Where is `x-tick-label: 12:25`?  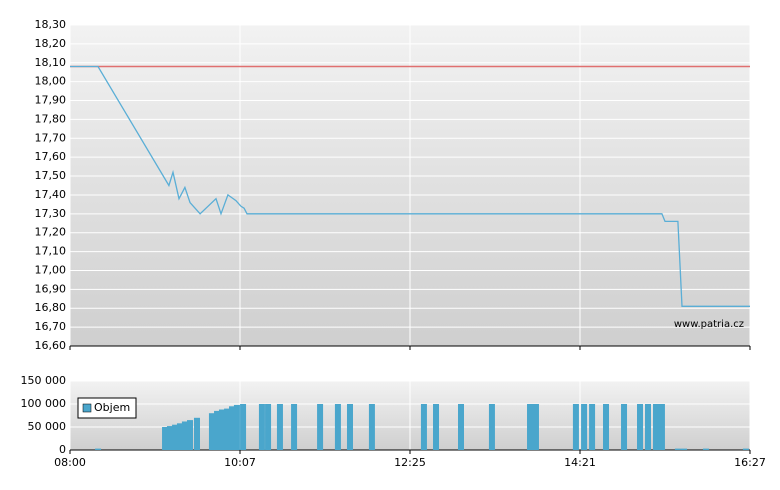 x-tick-label: 12:25 is located at coordinates (410, 462).